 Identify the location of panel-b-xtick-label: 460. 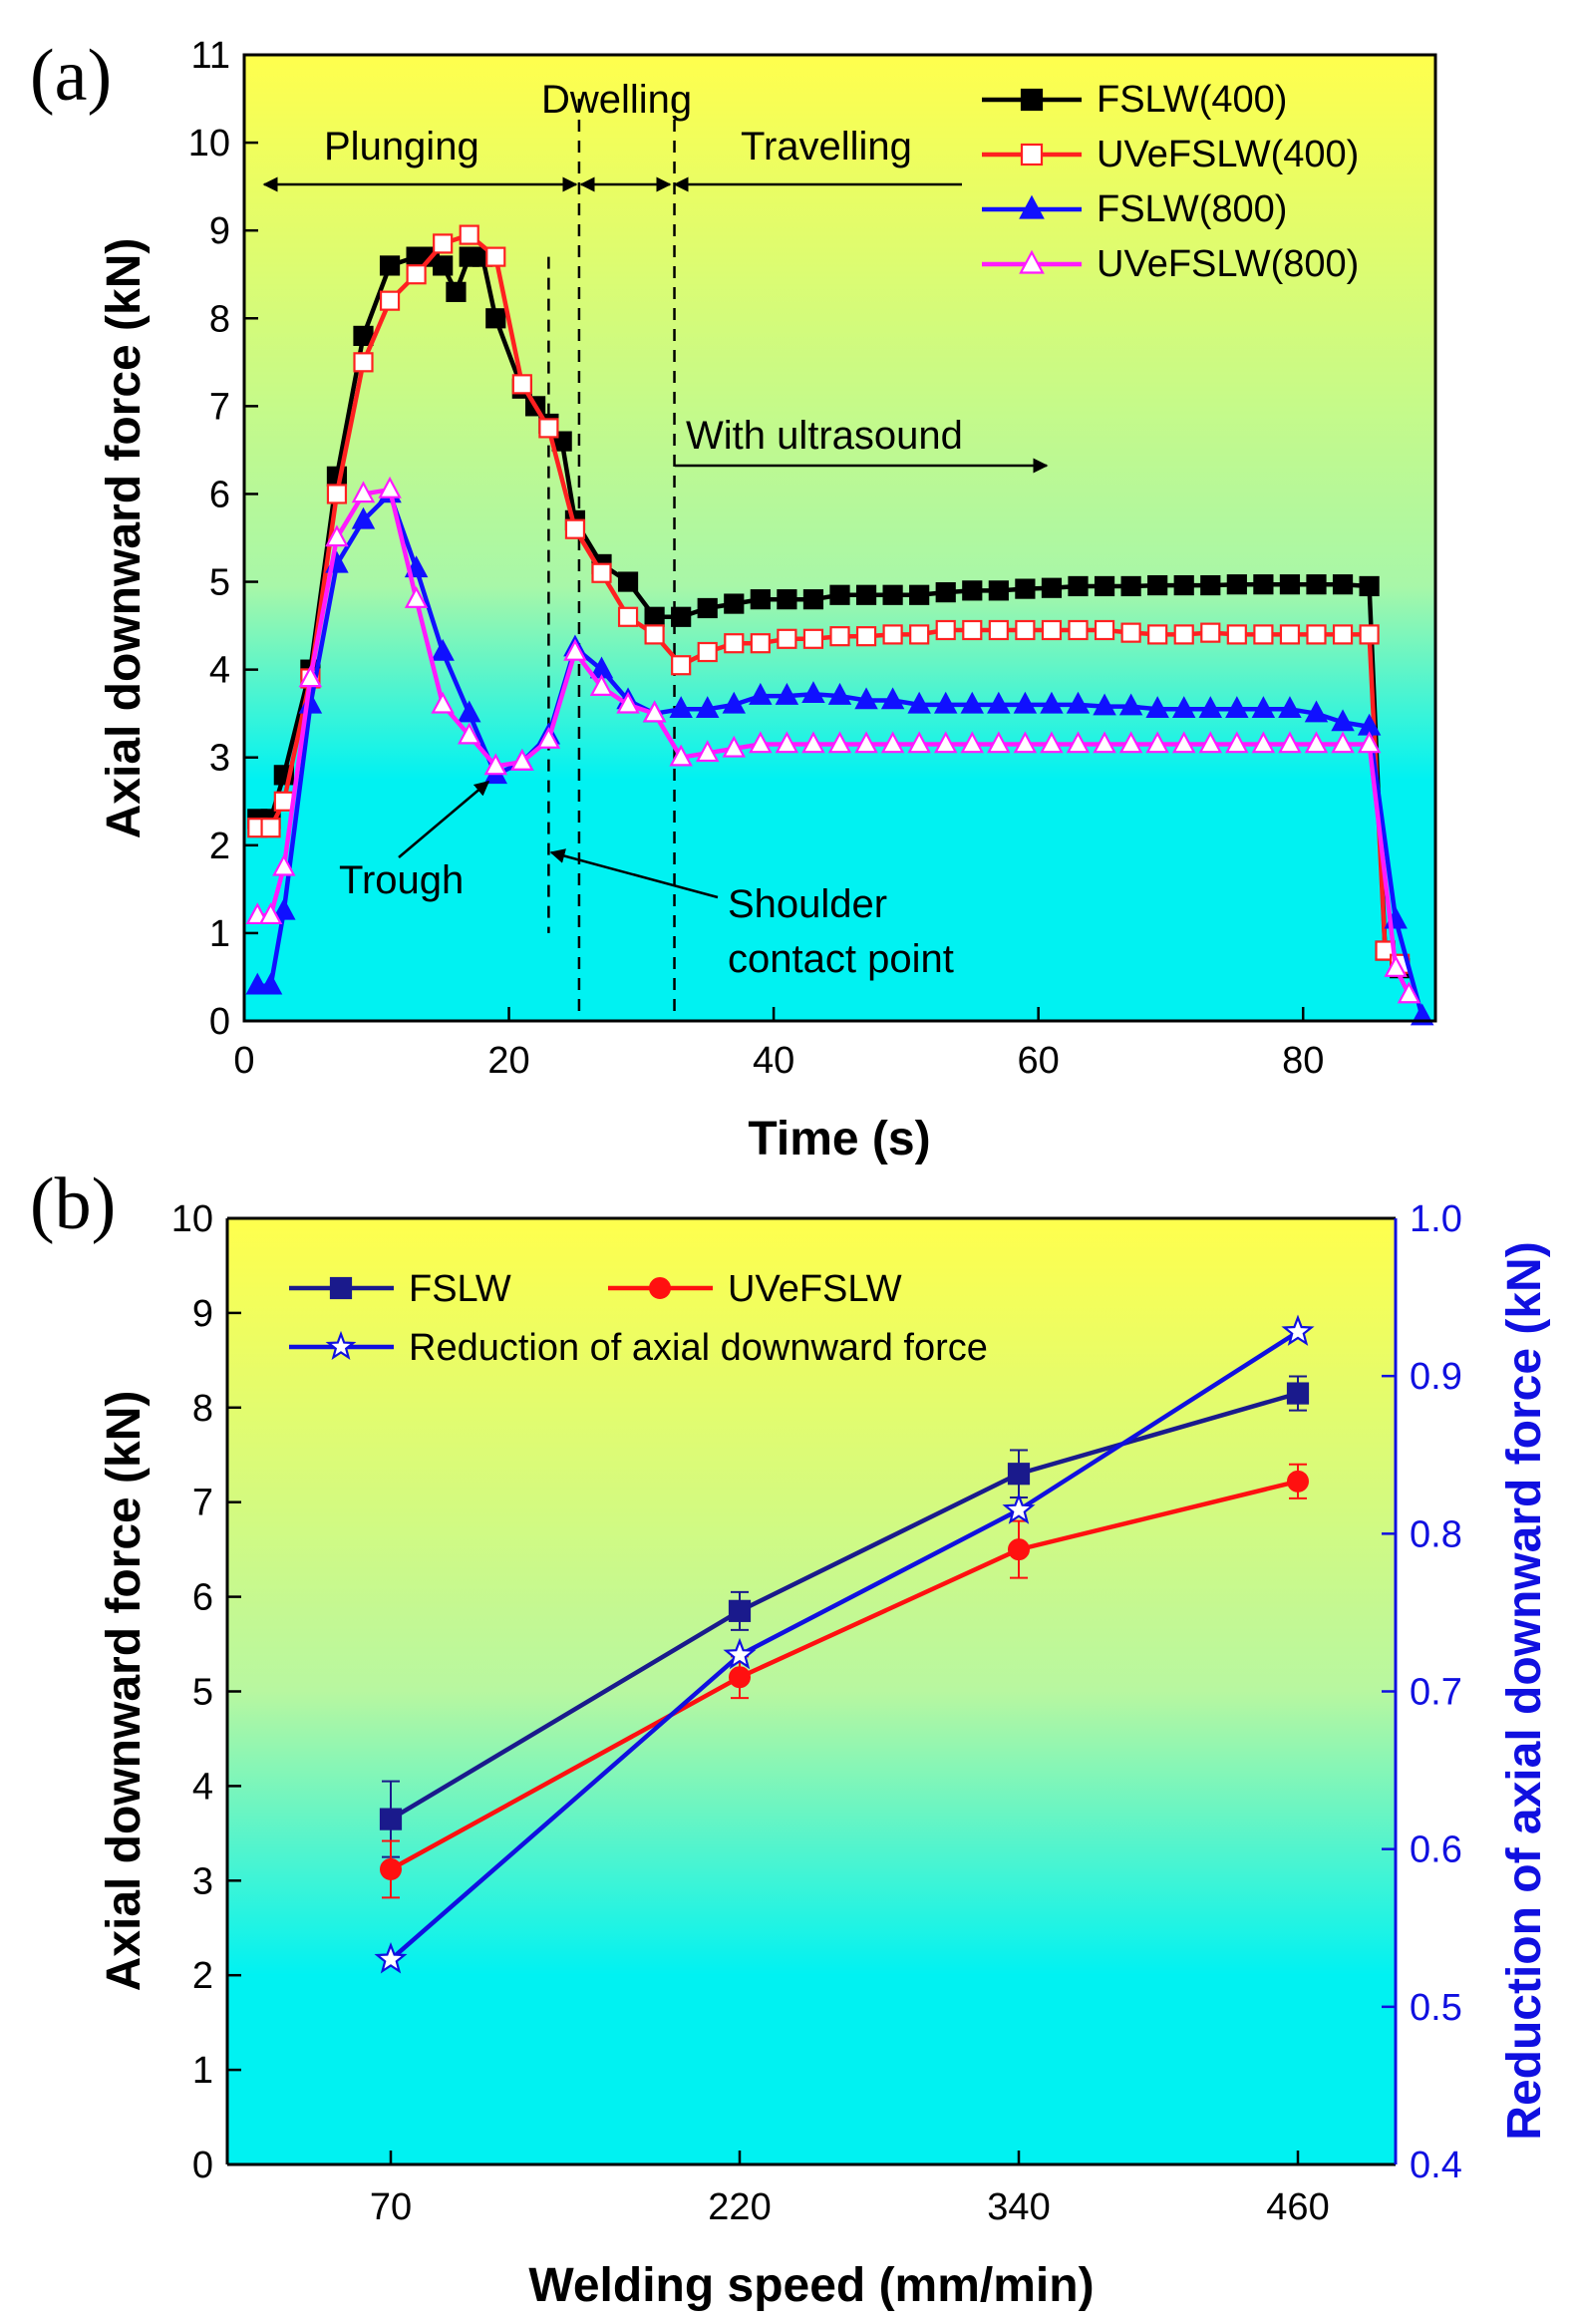
(1297, 2207).